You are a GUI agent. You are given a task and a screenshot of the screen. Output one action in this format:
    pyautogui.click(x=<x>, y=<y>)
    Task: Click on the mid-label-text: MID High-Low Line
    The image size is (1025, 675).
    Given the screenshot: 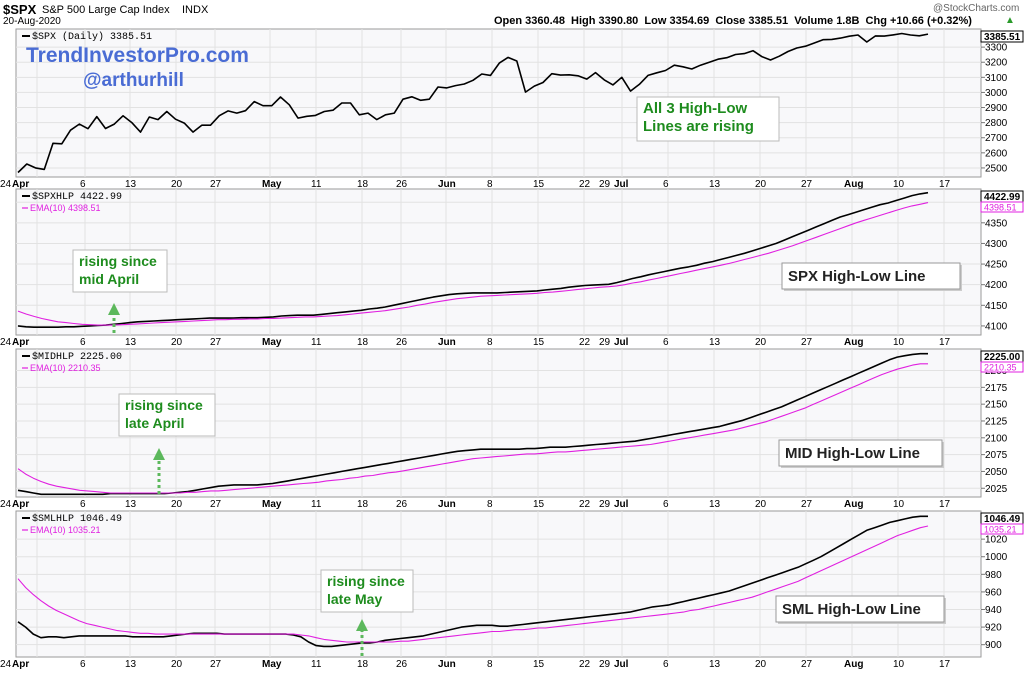 What is the action you would take?
    pyautogui.click(x=852, y=453)
    